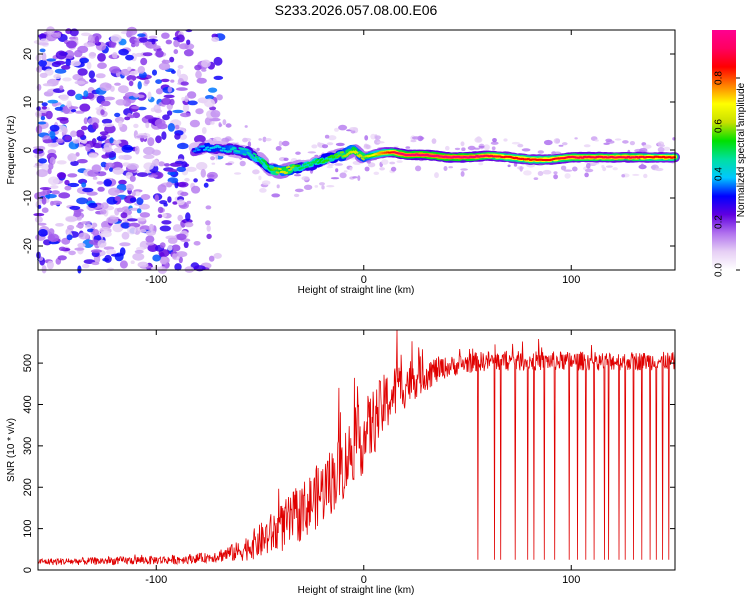 This screenshot has height=600, width=750. What do you see at coordinates (364, 280) in the screenshot?
I see `spectrogram-x-tick-label: 0` at bounding box center [364, 280].